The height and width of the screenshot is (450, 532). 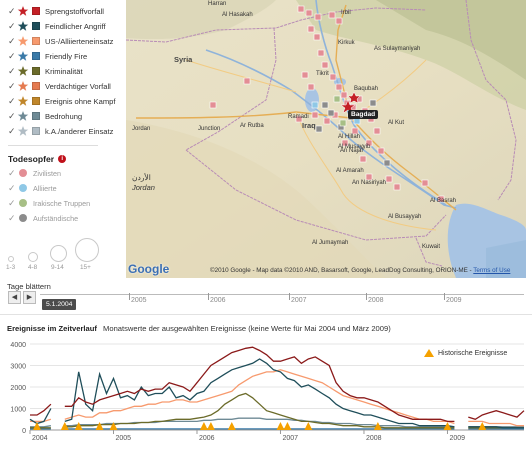 What do you see at coordinates (363, 114) in the screenshot?
I see `baghdad-tag: Bagdad` at bounding box center [363, 114].